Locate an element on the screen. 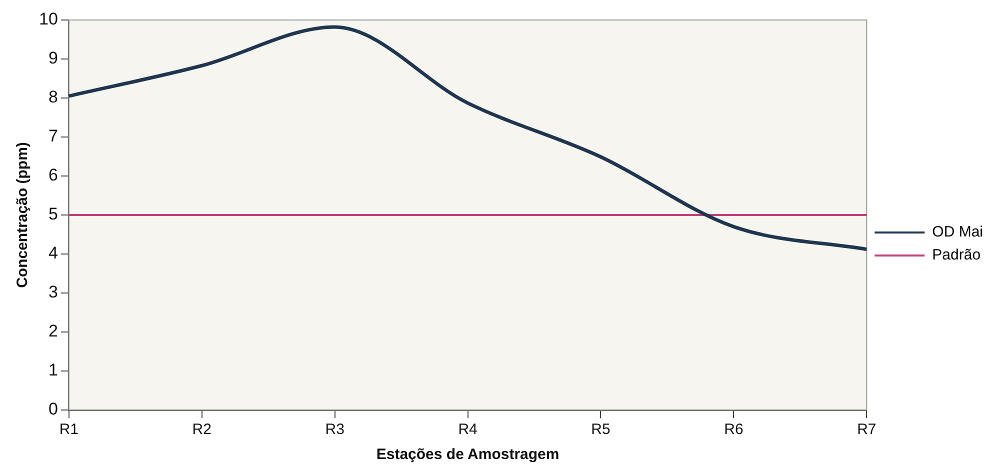 The height and width of the screenshot is (468, 993). y-tick-label: 6 is located at coordinates (53, 175).